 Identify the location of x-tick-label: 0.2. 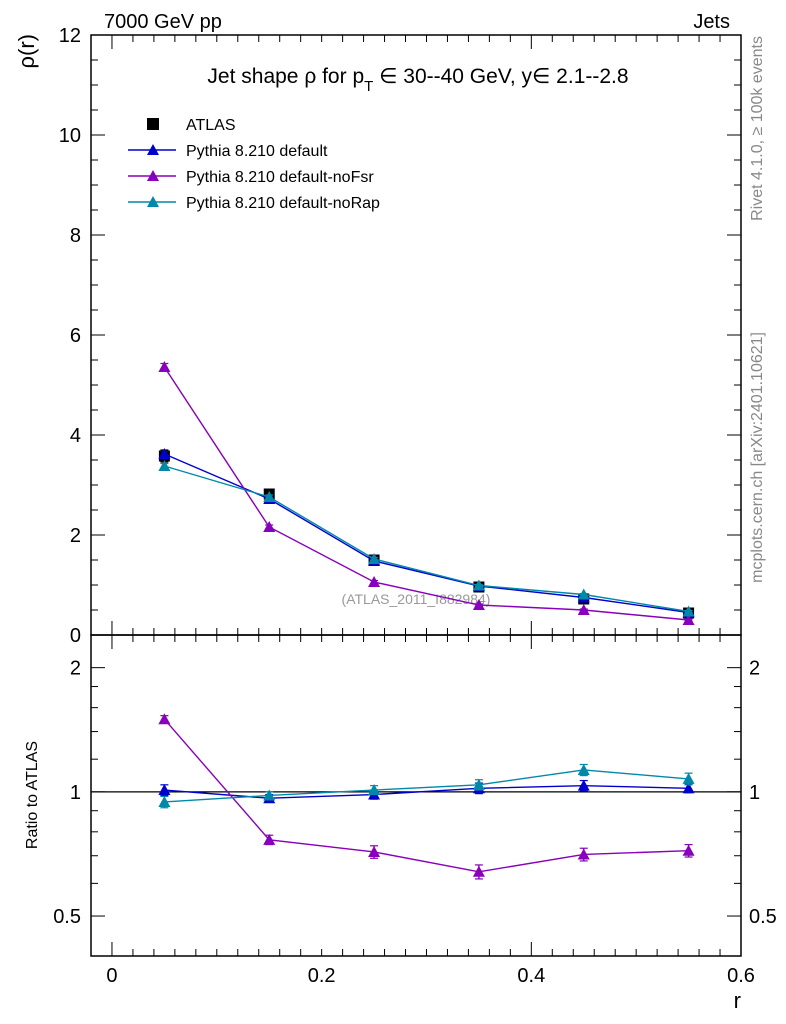
(322, 976).